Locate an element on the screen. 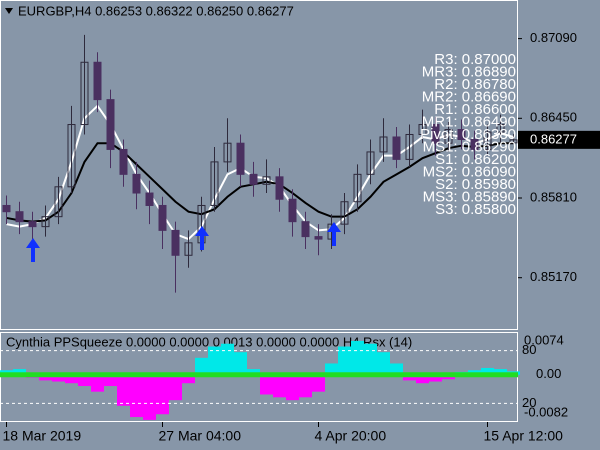  y-tick-label: 0.0074 is located at coordinates (544, 339).